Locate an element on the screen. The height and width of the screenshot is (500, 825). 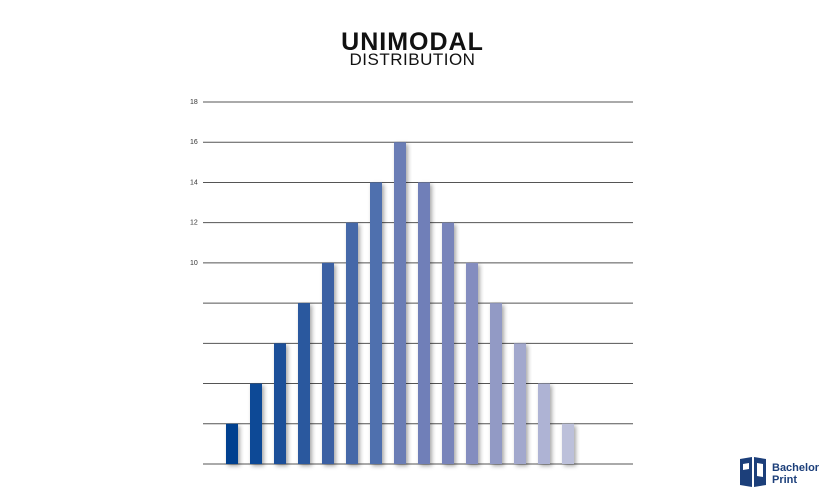
y-tick-labels: 10 12 14 16 18 is located at coordinates (194, 183).